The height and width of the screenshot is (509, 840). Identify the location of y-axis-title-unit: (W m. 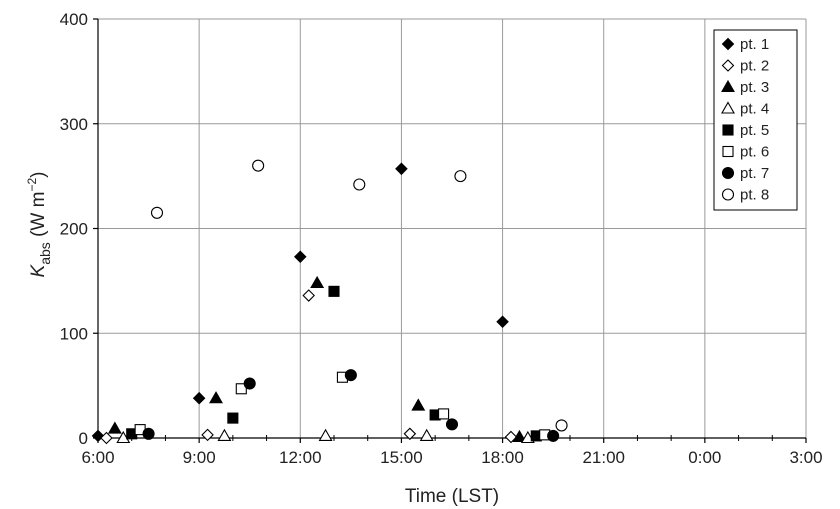
(38, 217).